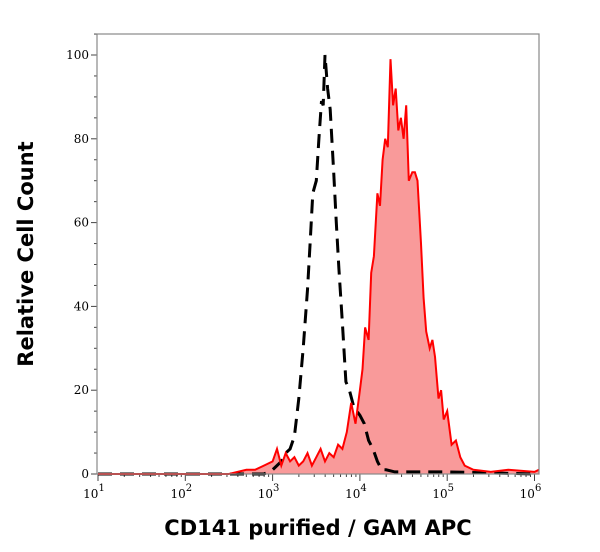 Image resolution: width=600 pixels, height=552 pixels. I want to click on y-tick-label: 100, so click(77, 55).